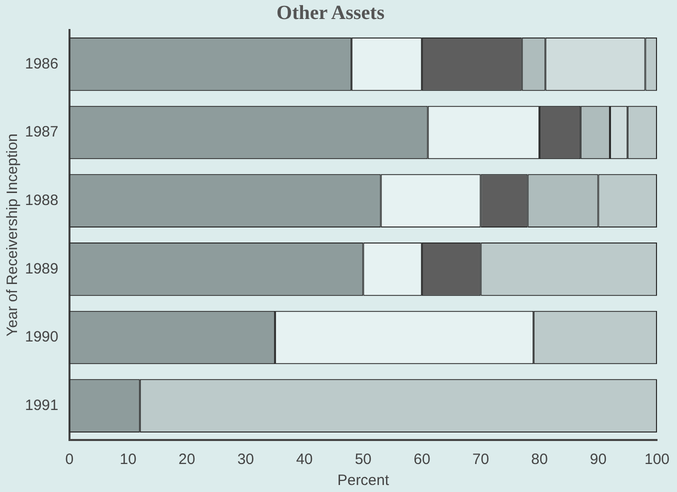  What do you see at coordinates (304, 459) in the screenshot?
I see `x-tick-label: 40` at bounding box center [304, 459].